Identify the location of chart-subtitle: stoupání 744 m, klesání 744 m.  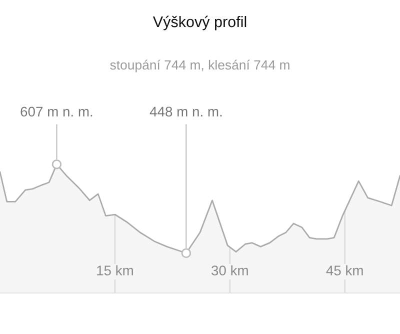
(200, 66).